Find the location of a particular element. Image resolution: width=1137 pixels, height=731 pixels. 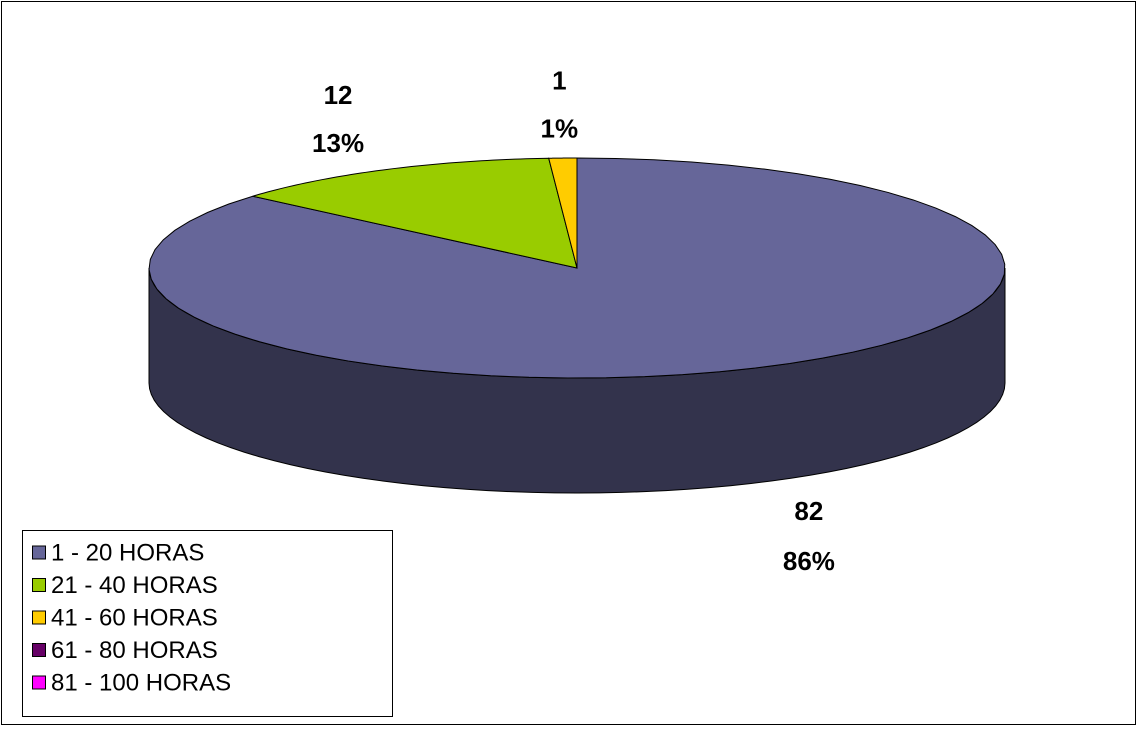

legend-box is located at coordinates (207, 623).